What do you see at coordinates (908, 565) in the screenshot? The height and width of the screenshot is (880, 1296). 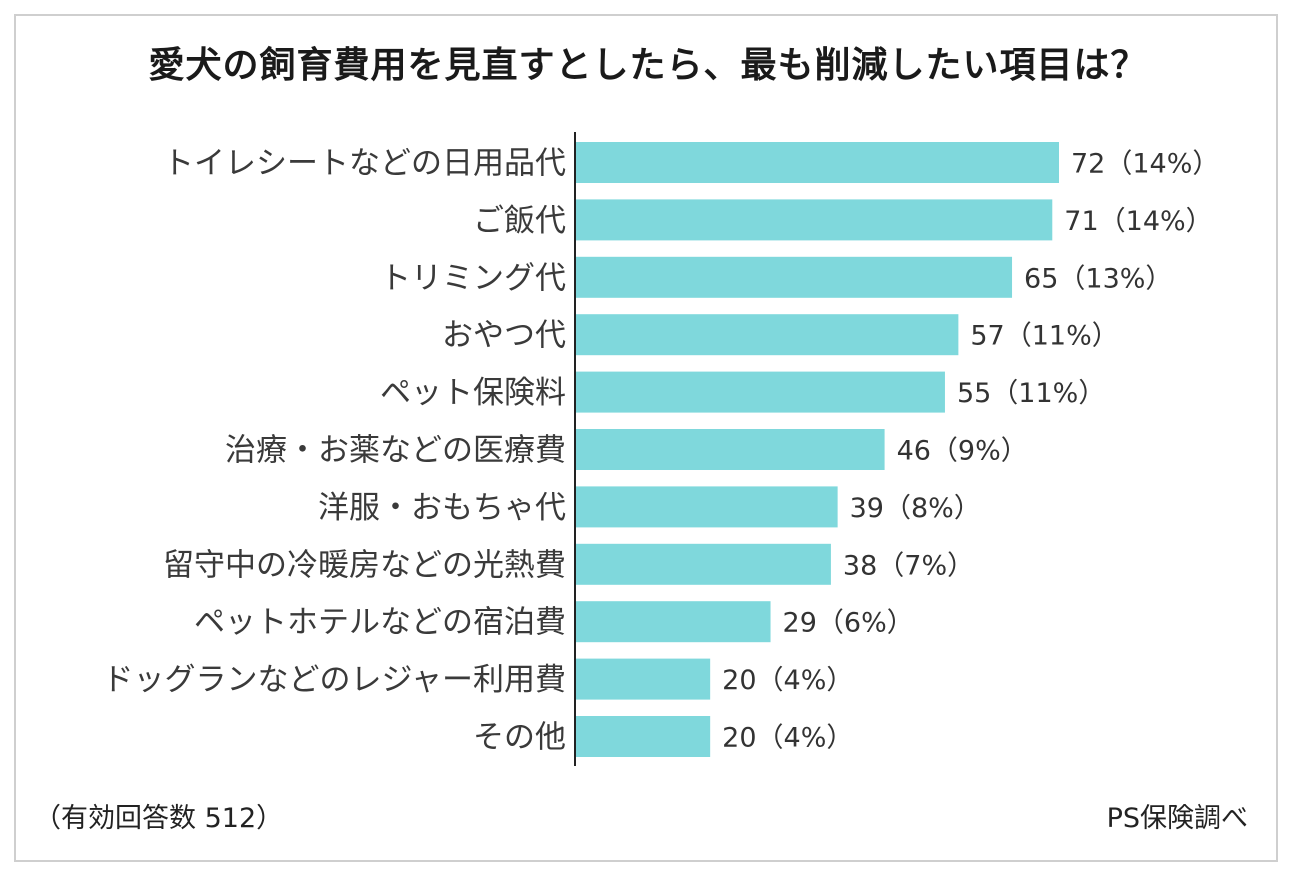 I see `value-label-8: 38（7%）` at bounding box center [908, 565].